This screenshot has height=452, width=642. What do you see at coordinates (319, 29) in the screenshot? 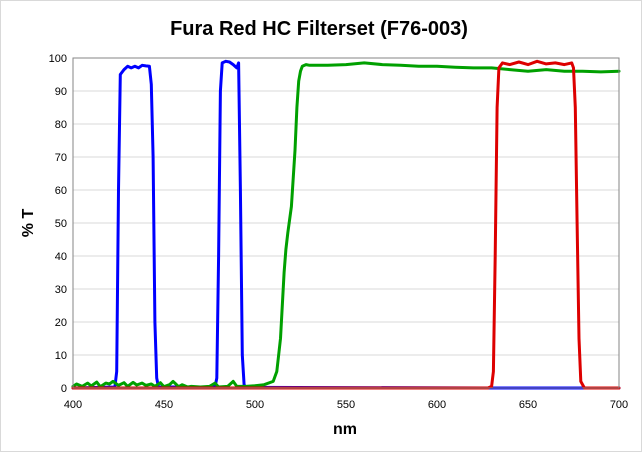
I see `chart-title: Fura Red HC Filterset (F76-003)` at bounding box center [319, 29].